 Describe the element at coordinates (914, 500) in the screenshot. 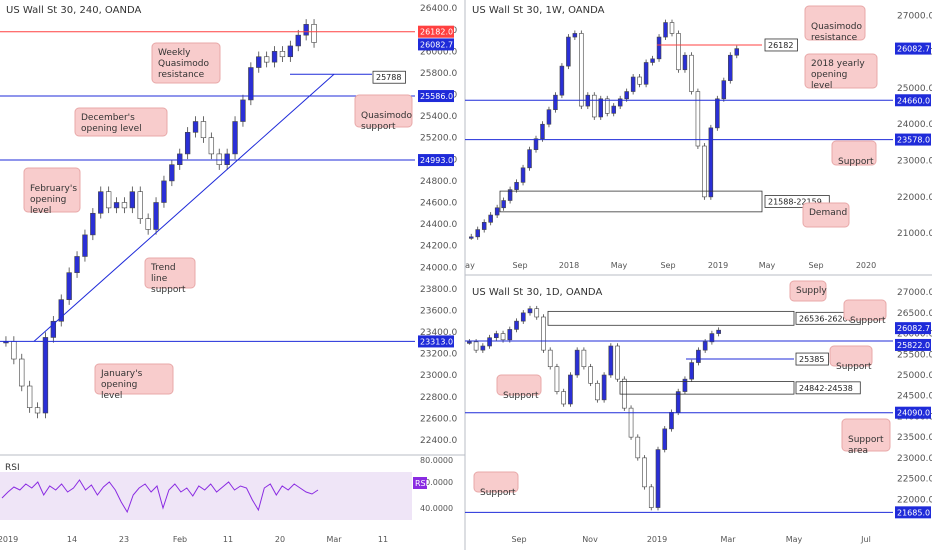

I see `p3-y-tick: 22000.0` at that location.